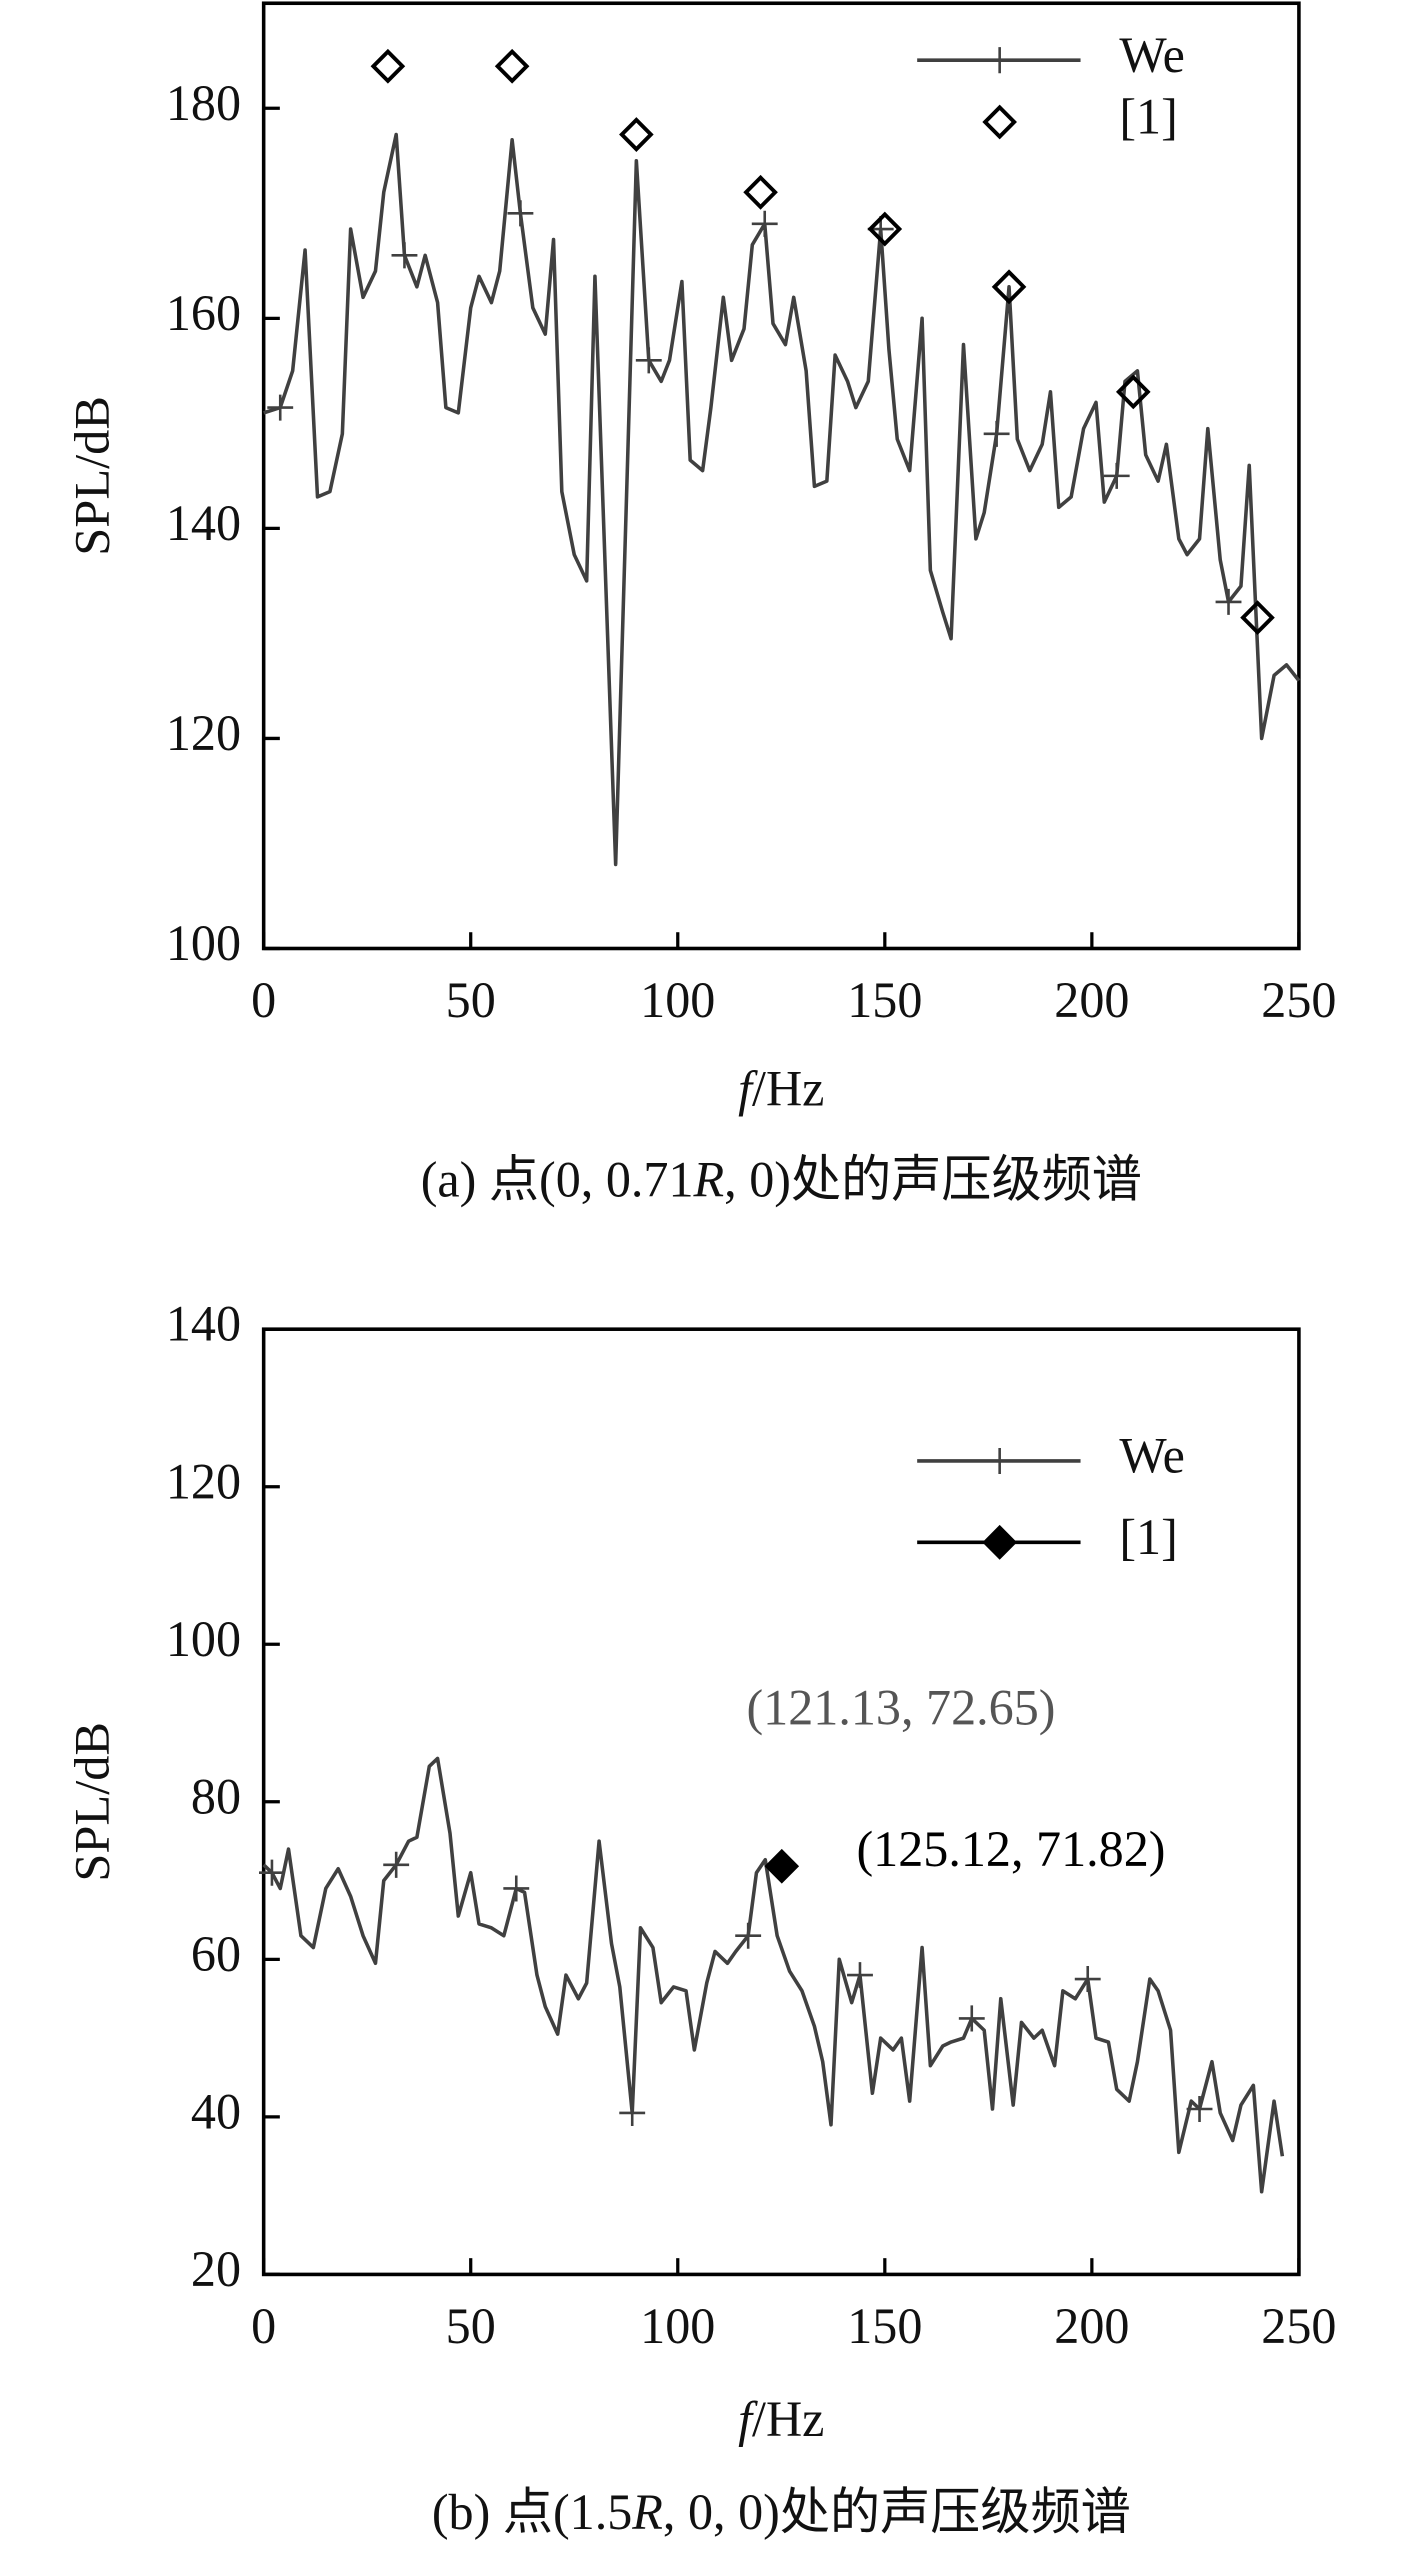  Describe the element at coordinates (203, 103) in the screenshot. I see `y-tick-label: 180` at that location.